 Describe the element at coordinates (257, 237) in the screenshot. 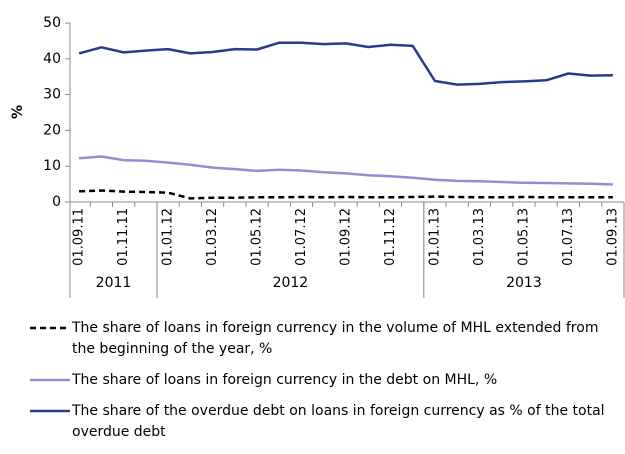

I see `x-tick-label: 01.05.12` at that location.